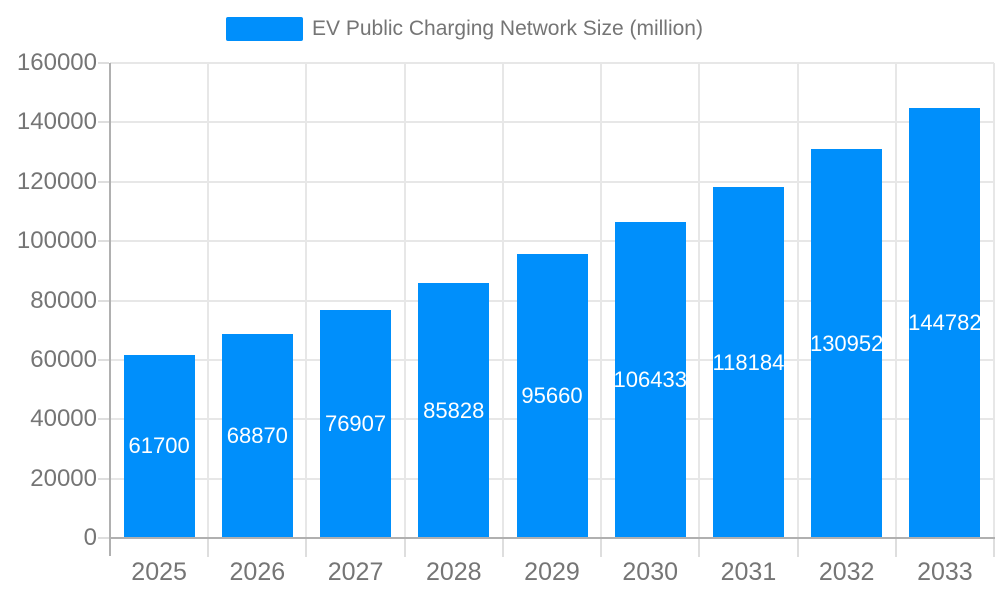 The image size is (1000, 600). I want to click on bar-value-label: 118184, so click(748, 362).